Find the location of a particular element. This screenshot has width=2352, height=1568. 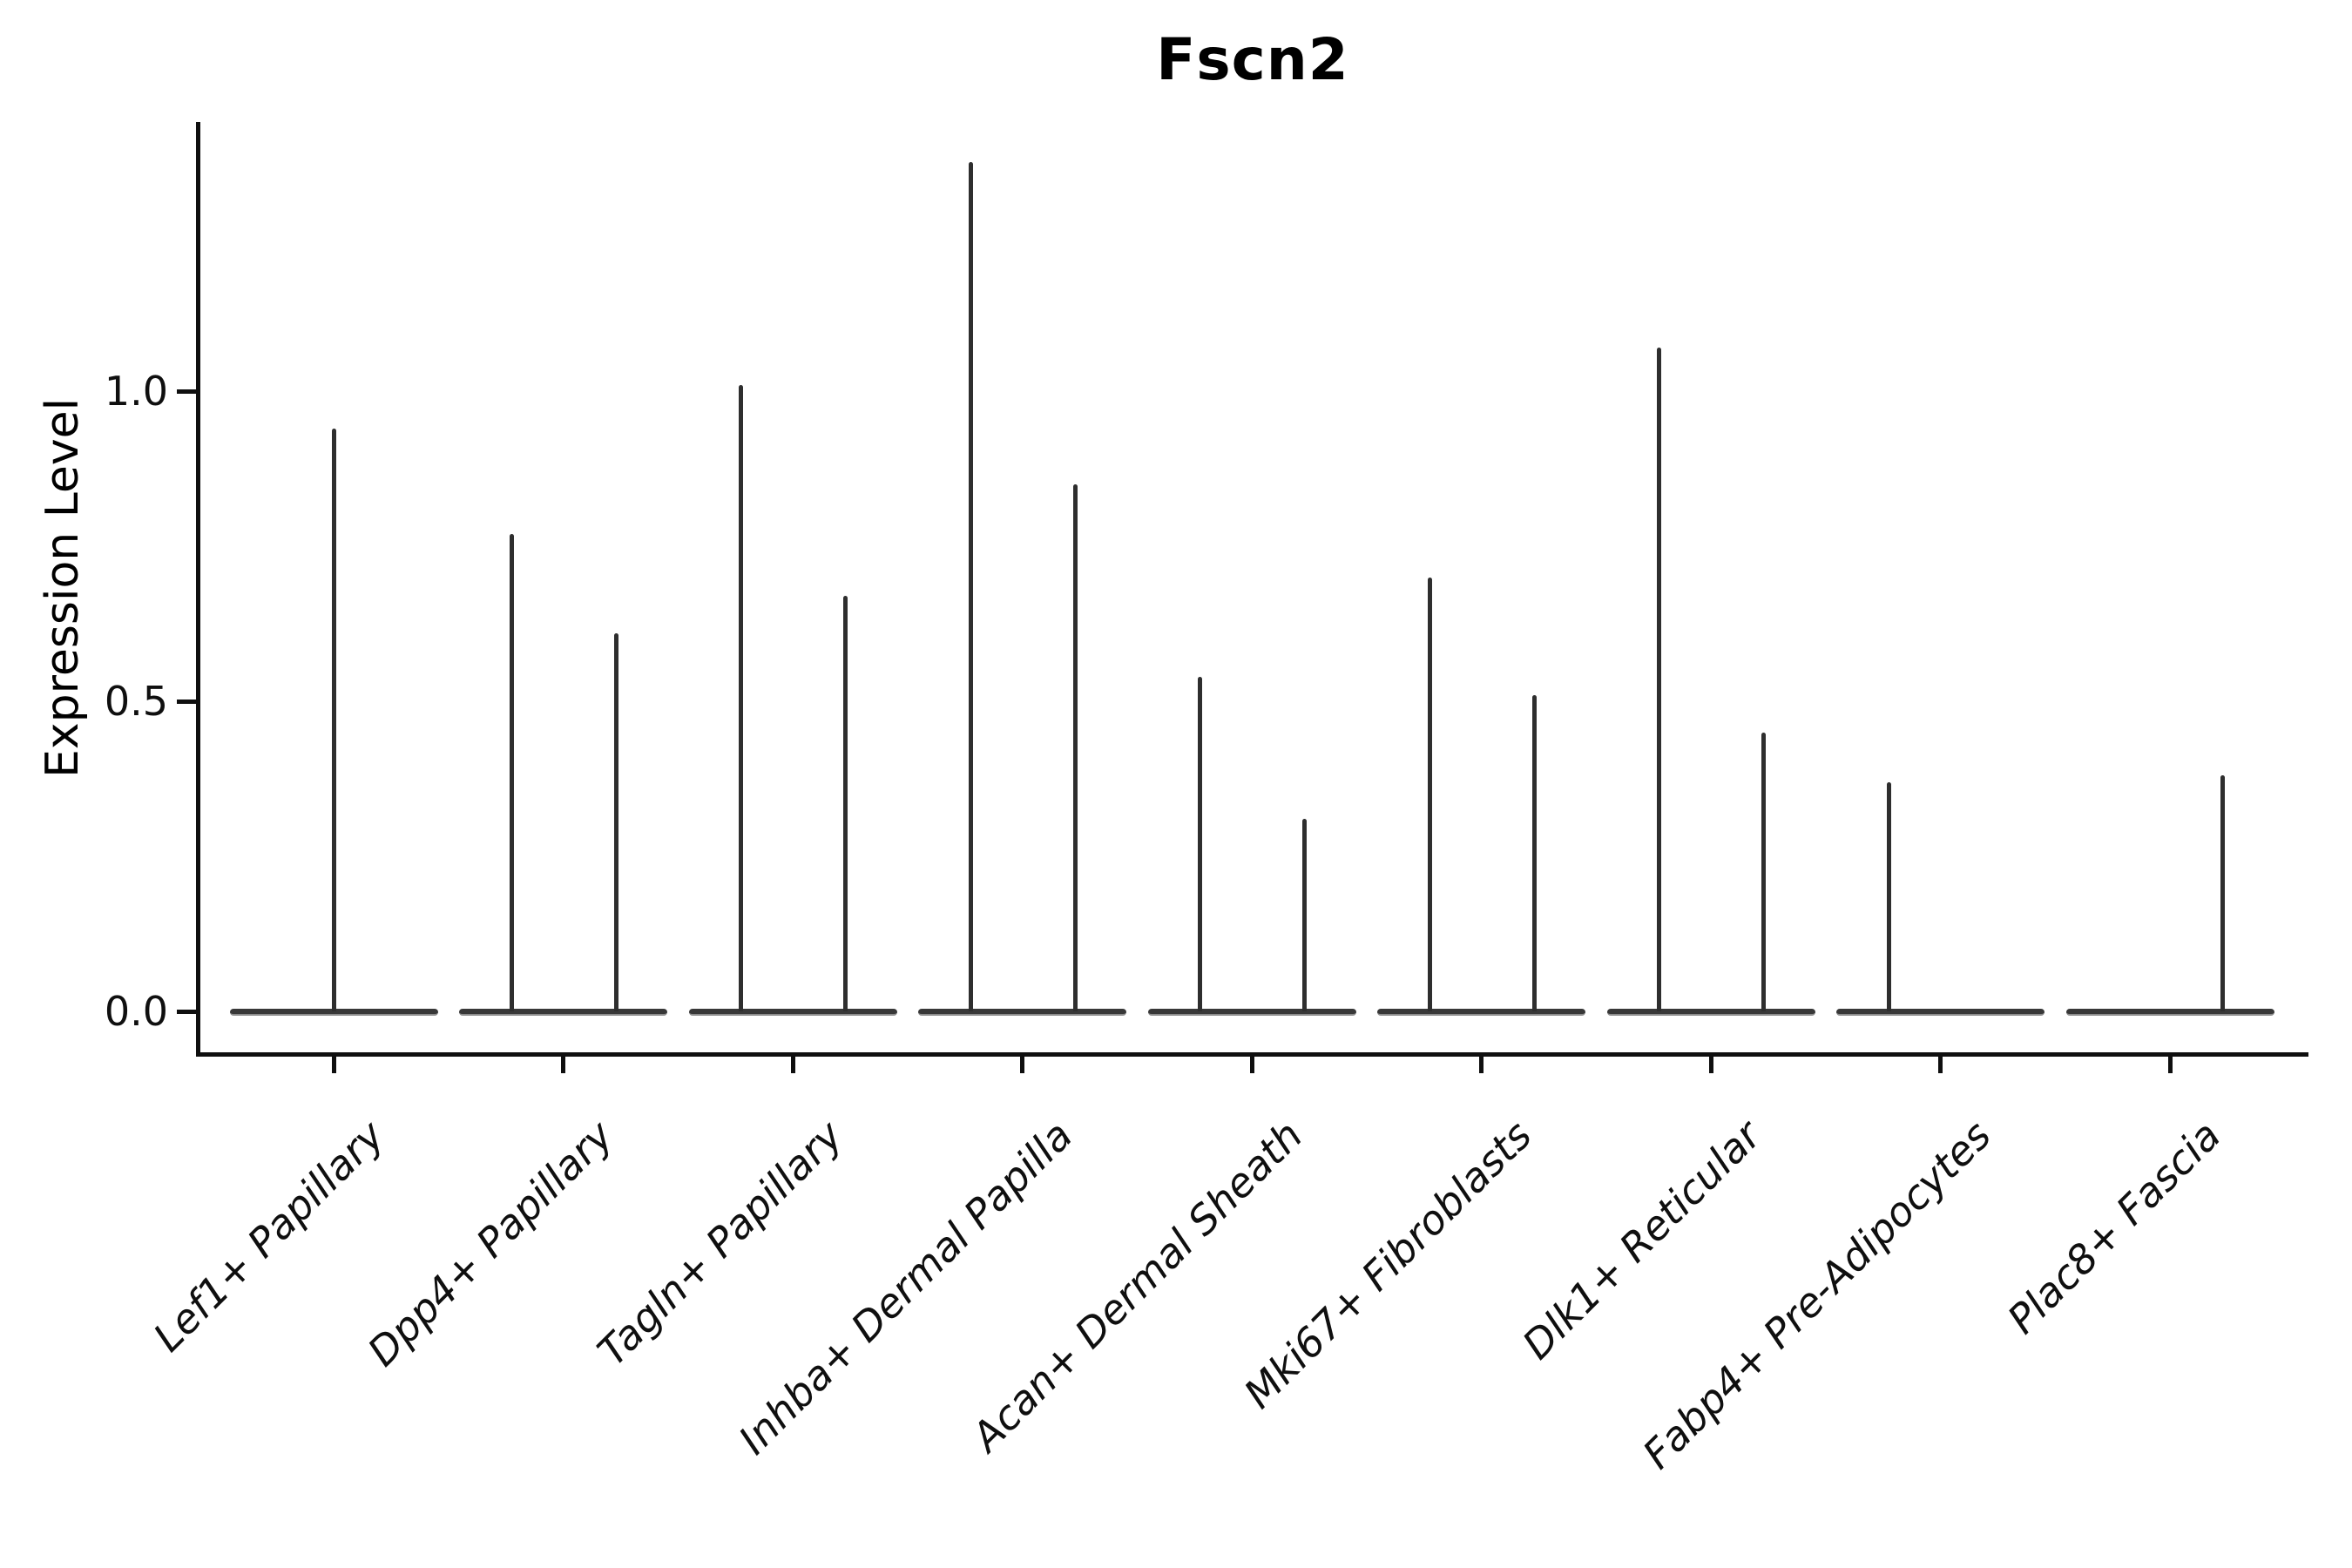

y-tick-label: 1.0 is located at coordinates (136, 391).